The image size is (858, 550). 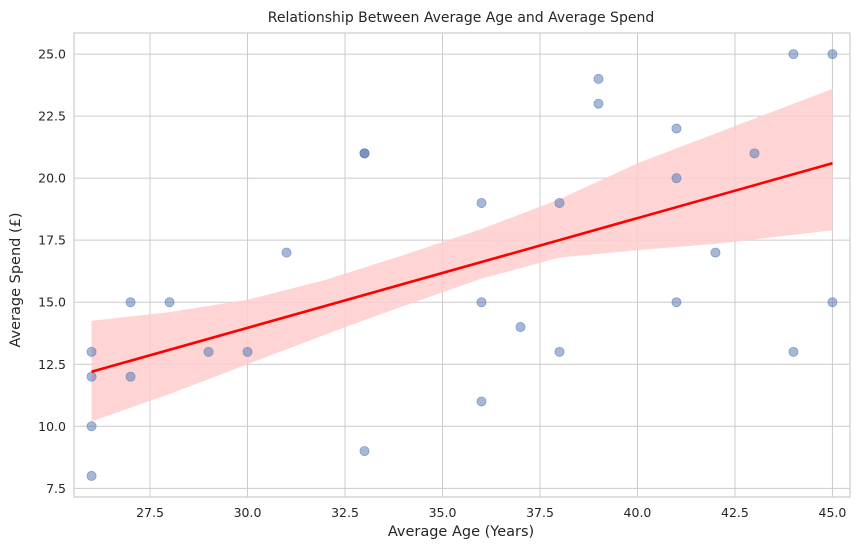 I want to click on x-tick-label: 27.5, so click(x=150, y=512).